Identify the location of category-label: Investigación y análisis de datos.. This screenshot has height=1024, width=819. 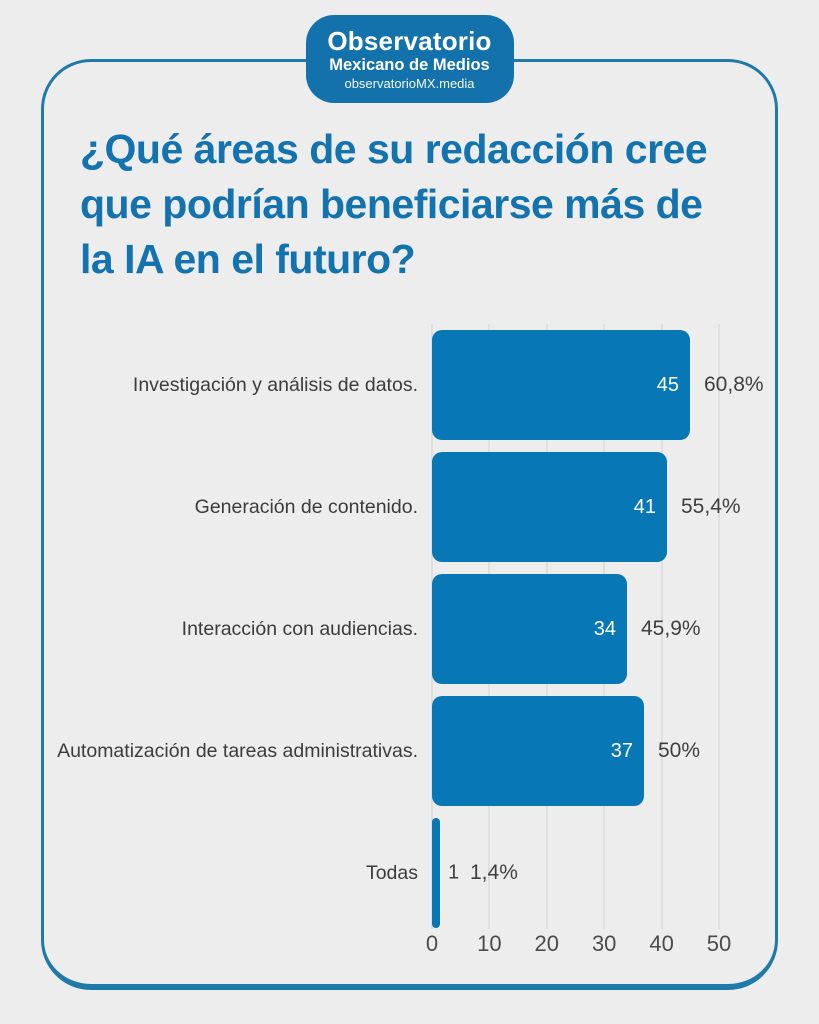
(275, 385).